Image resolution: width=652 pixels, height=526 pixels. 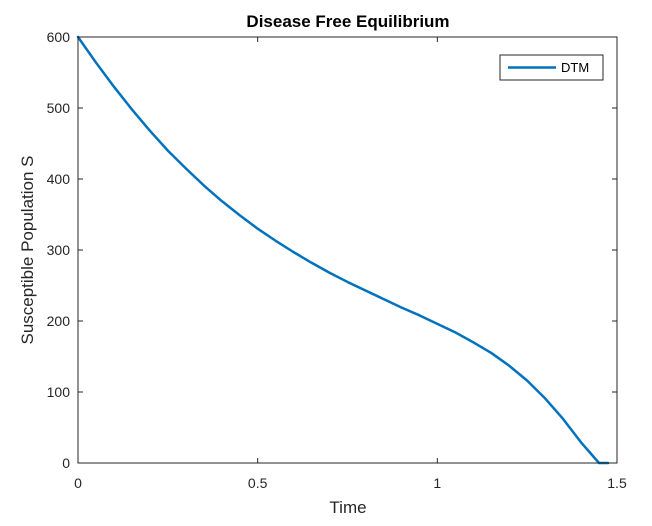 I want to click on x-tick-label: 1.5, so click(x=617, y=483).